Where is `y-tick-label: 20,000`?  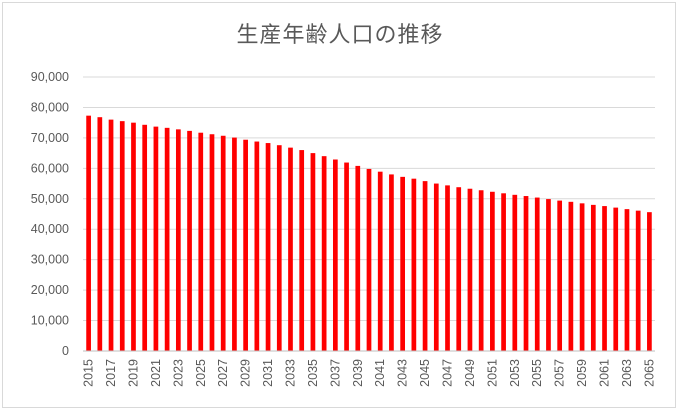
y-tick-label: 20,000 is located at coordinates (50, 290).